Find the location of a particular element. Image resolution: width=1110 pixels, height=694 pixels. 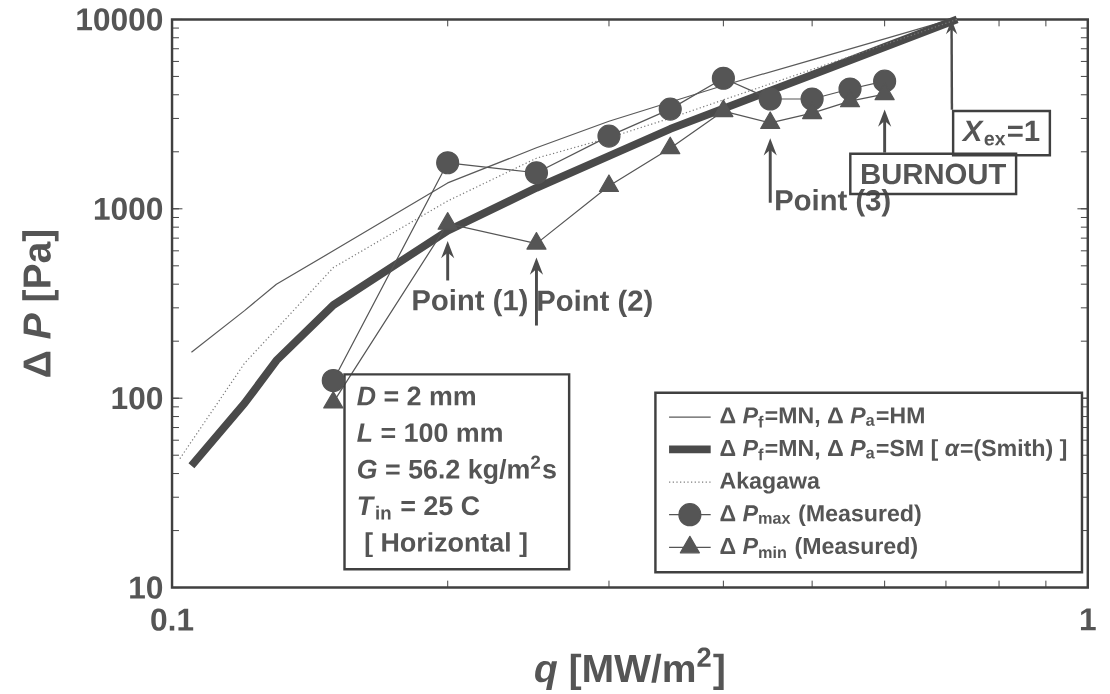

legend-label: Akagawa is located at coordinates (770, 482).